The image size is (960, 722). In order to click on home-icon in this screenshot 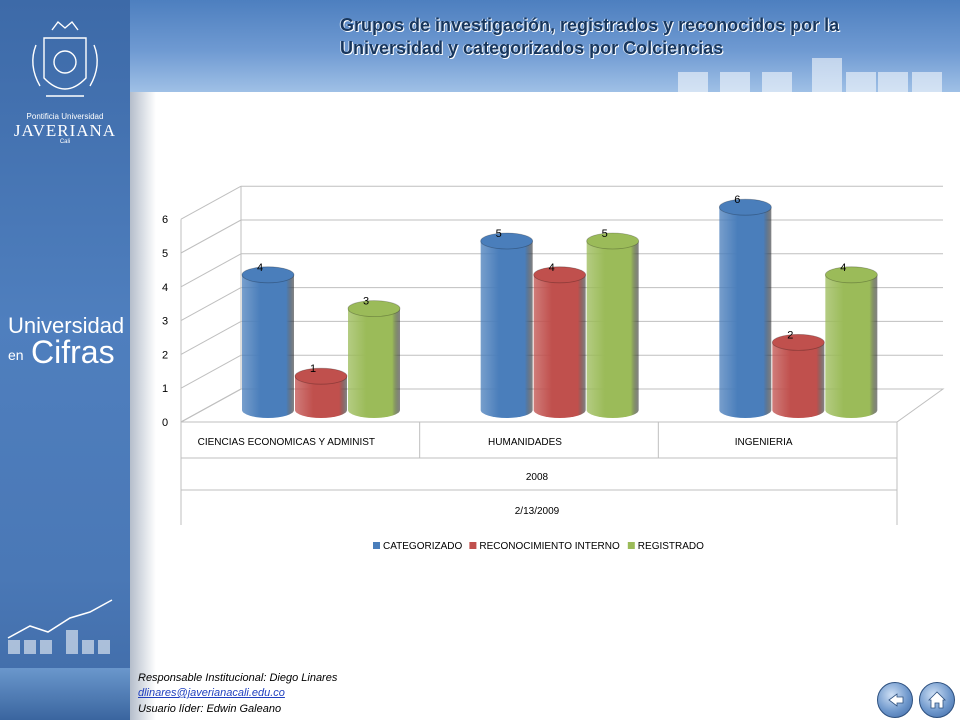, I will do `click(937, 700)`.